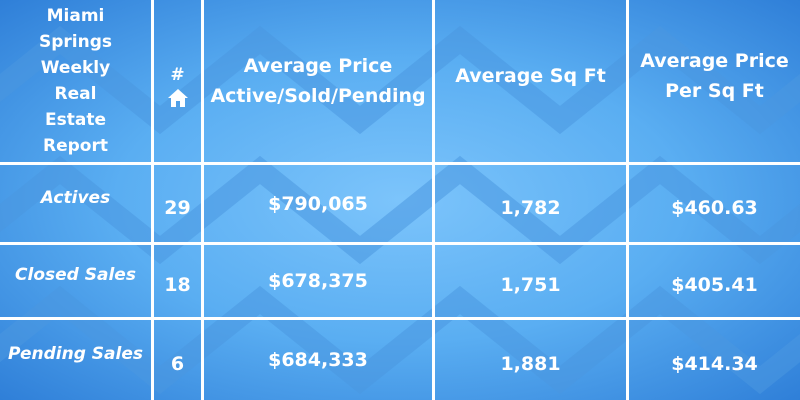 The height and width of the screenshot is (400, 800). I want to click on value-cell: $790,065, so click(318, 203).